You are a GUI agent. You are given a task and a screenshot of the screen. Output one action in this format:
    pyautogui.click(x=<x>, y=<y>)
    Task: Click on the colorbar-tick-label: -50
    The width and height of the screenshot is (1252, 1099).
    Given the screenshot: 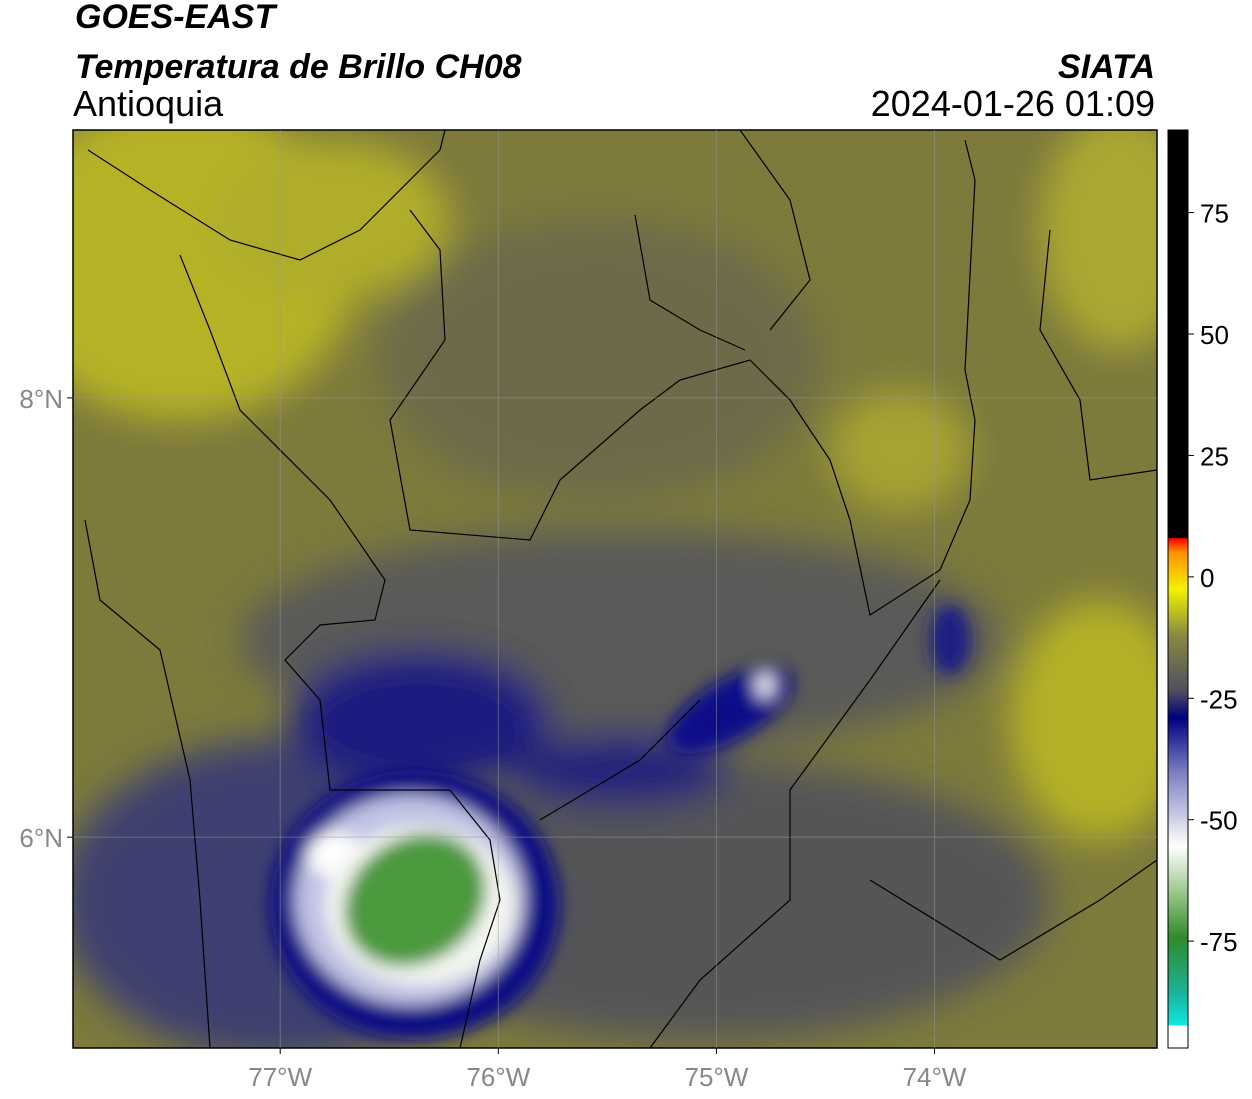 What is the action you would take?
    pyautogui.click(x=1219, y=821)
    